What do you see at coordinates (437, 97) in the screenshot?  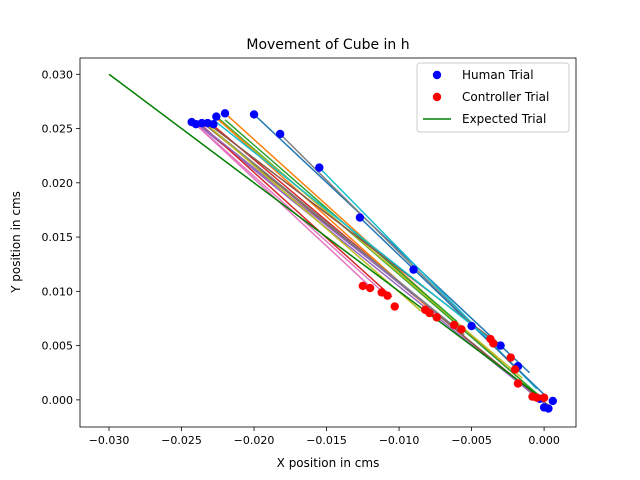 I see `legend-marker-controller-trial` at bounding box center [437, 97].